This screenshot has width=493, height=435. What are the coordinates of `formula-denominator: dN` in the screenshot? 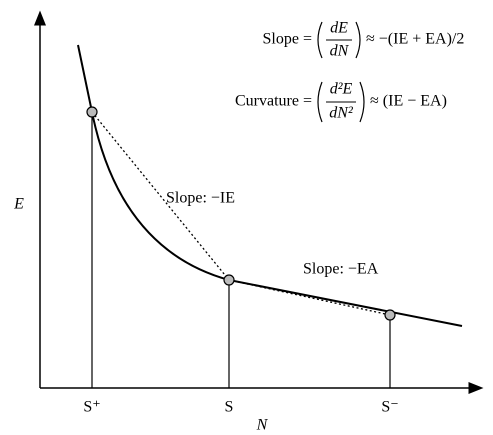 It's located at (340, 51).